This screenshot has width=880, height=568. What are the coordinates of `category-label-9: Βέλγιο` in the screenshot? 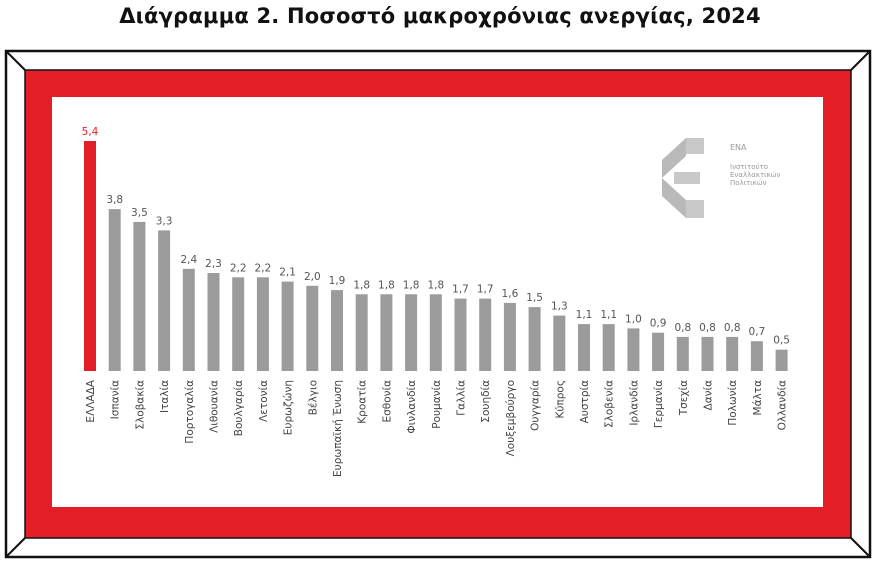 It's located at (313, 397).